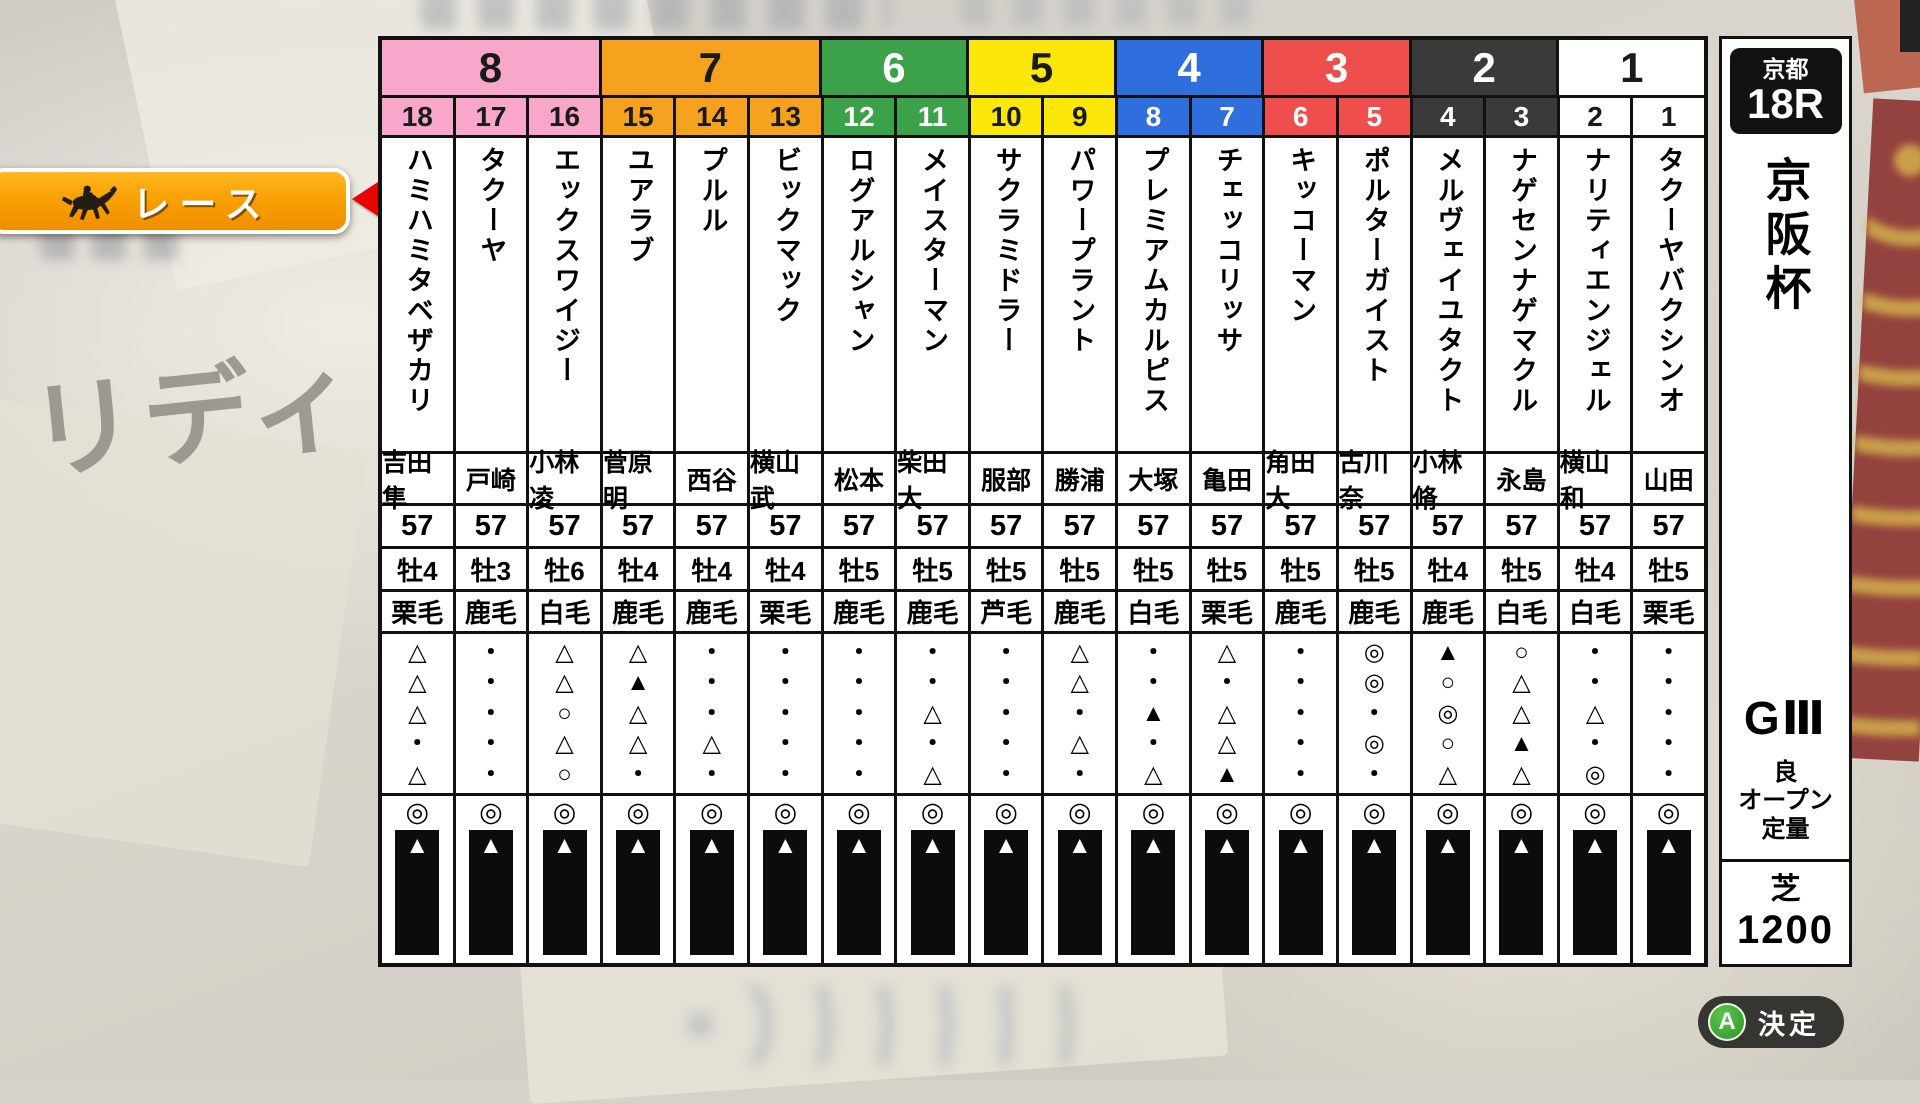 This screenshot has width=1920, height=1104. Describe the element at coordinates (1227, 118) in the screenshot. I see `horse-number-cell: 7` at that location.